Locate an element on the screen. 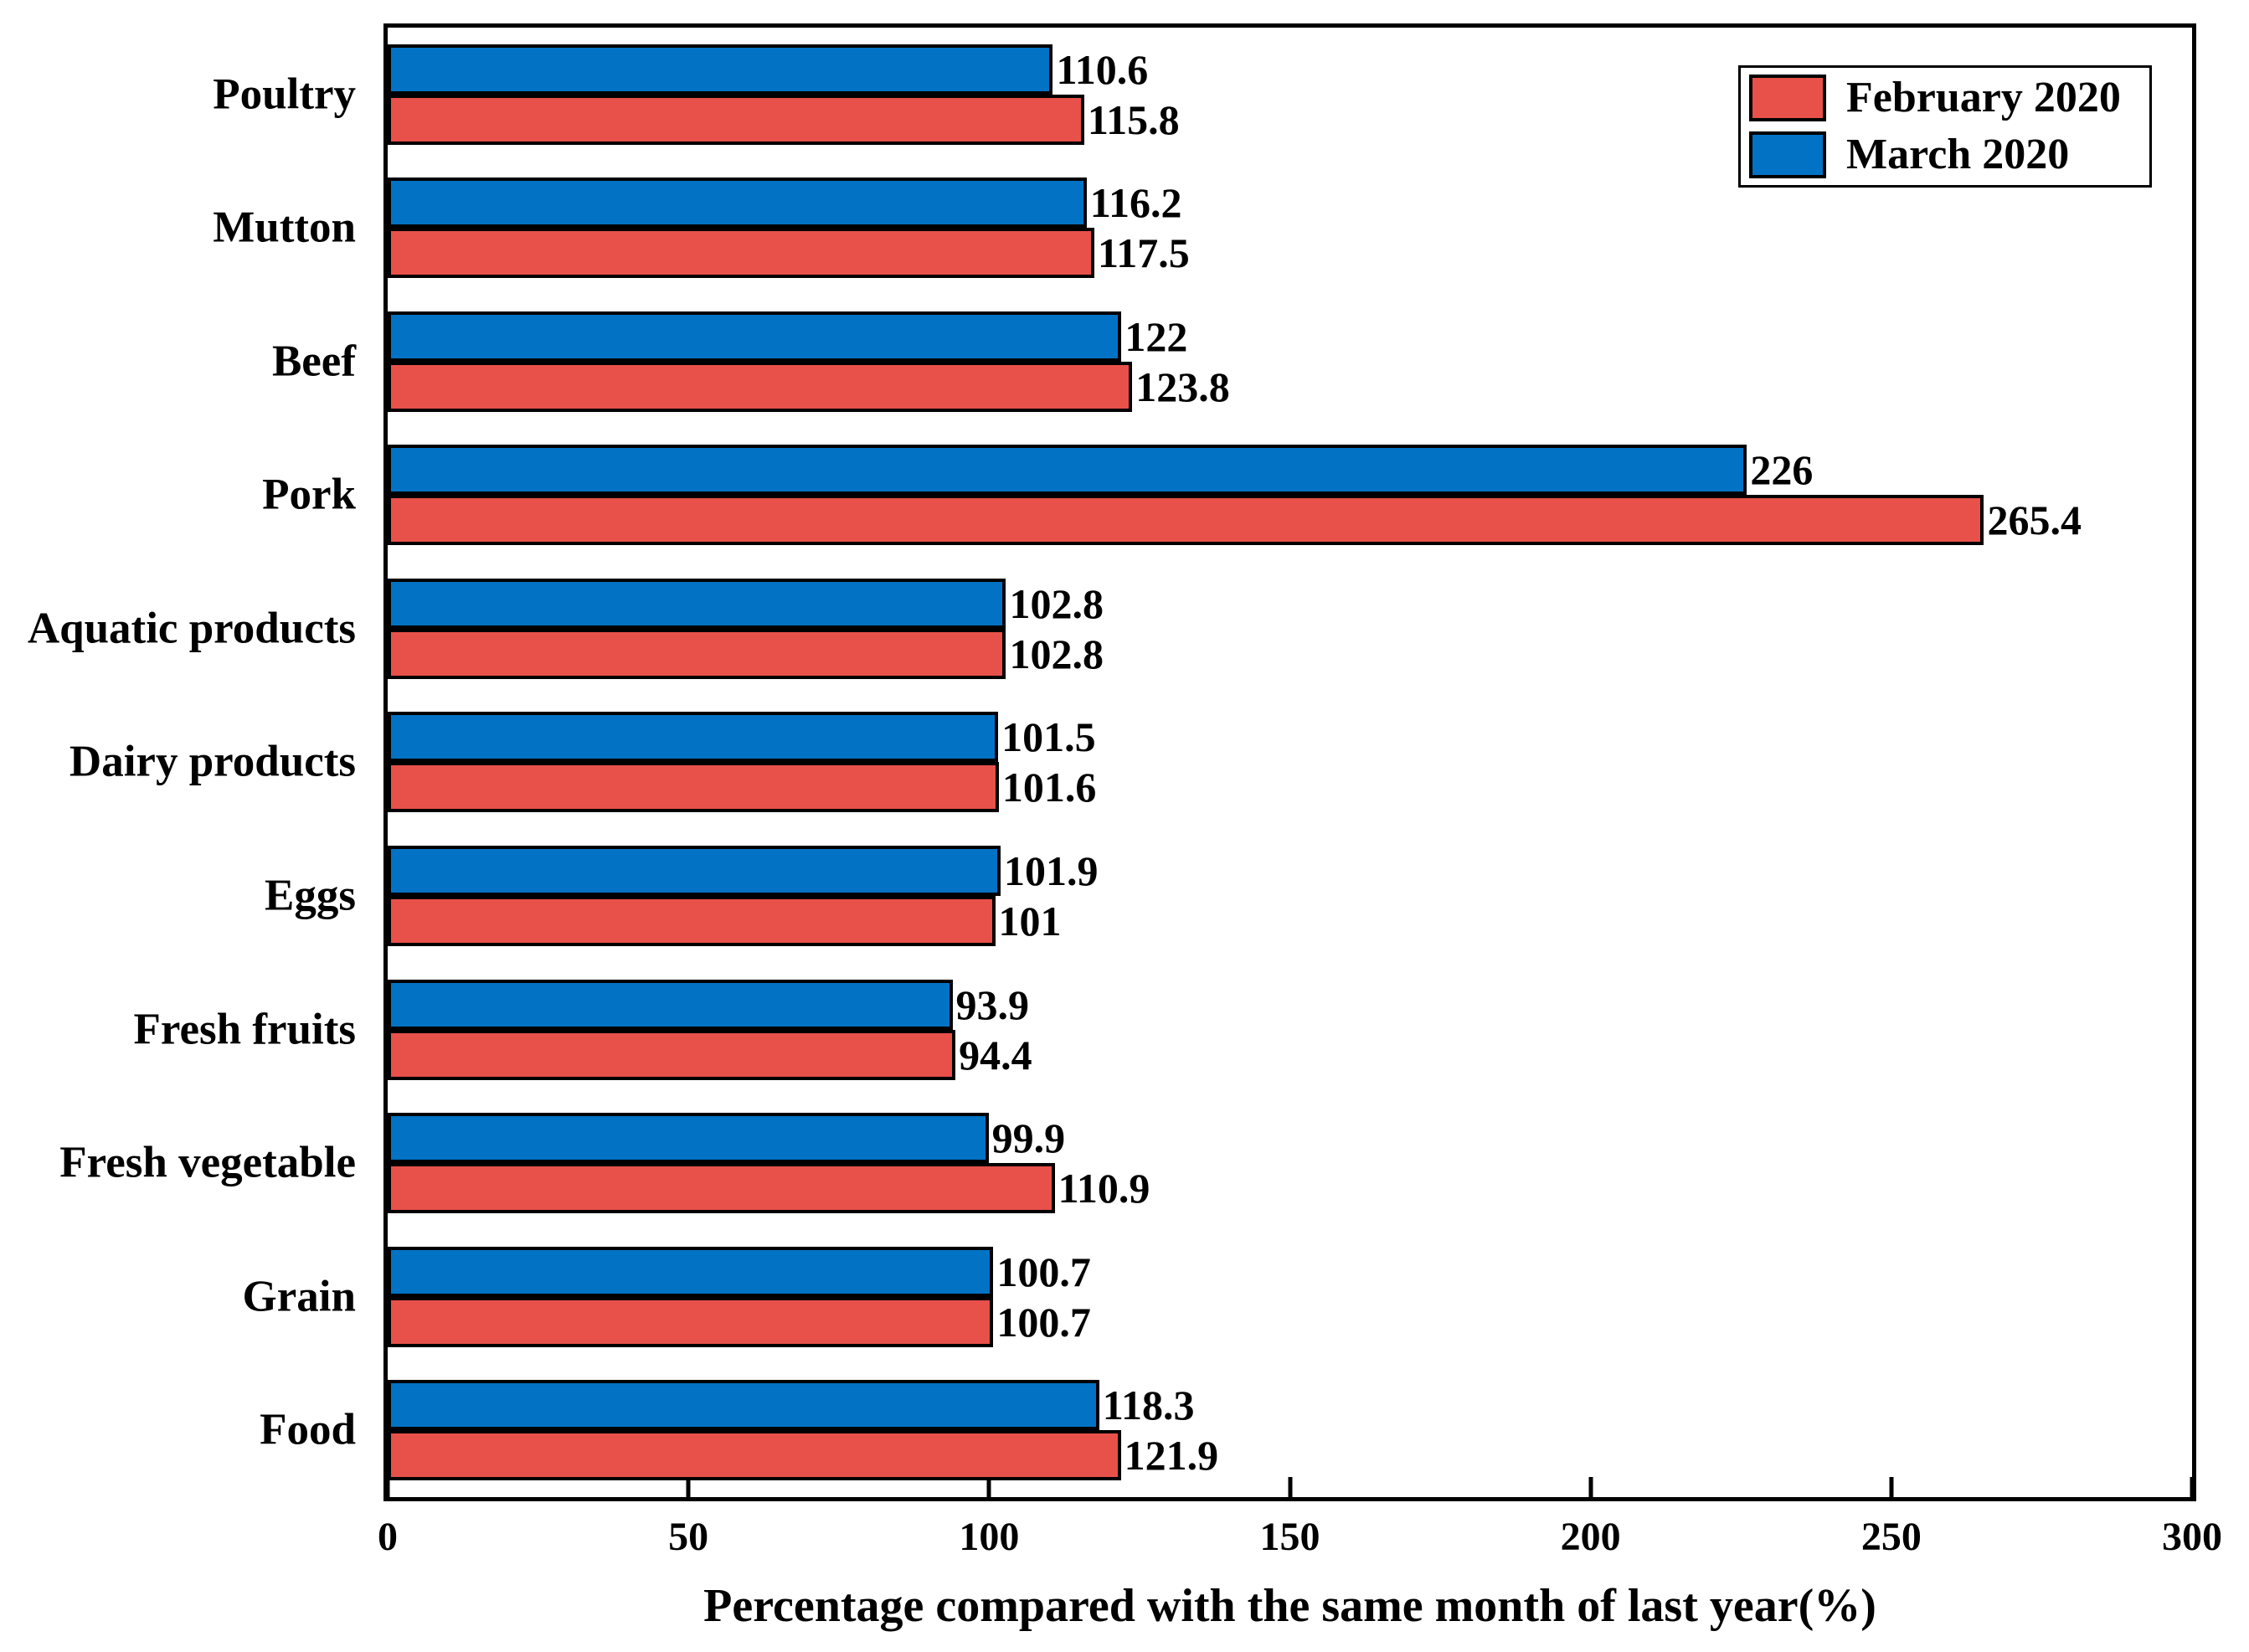 The height and width of the screenshot is (1652, 2249). legend-label-february: February 2020 is located at coordinates (1983, 97).